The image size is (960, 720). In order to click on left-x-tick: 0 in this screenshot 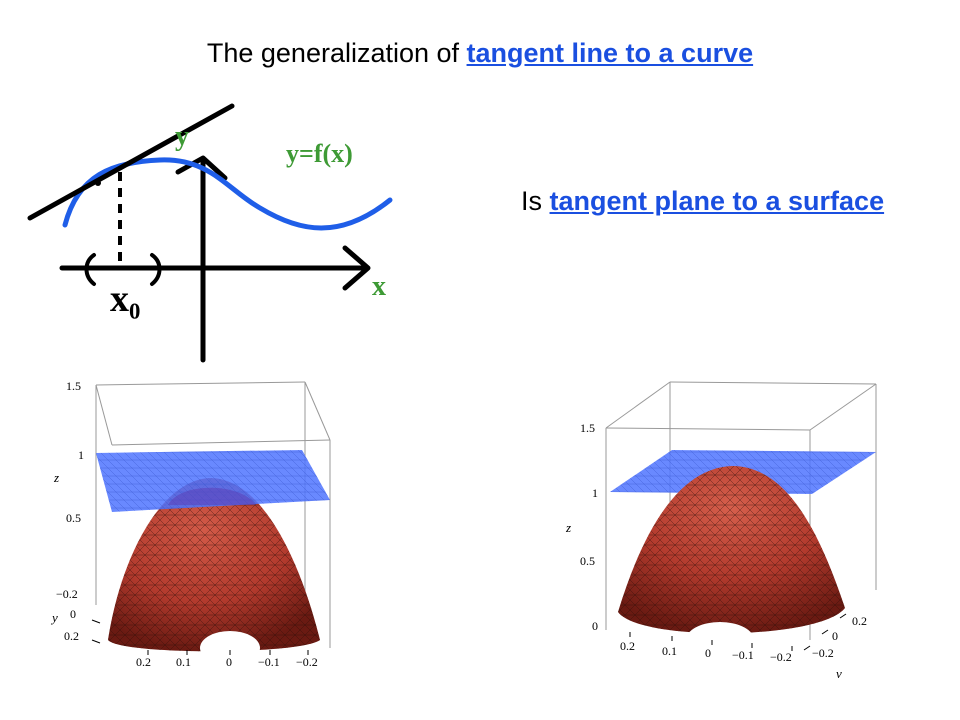, I will do `click(229, 662)`.